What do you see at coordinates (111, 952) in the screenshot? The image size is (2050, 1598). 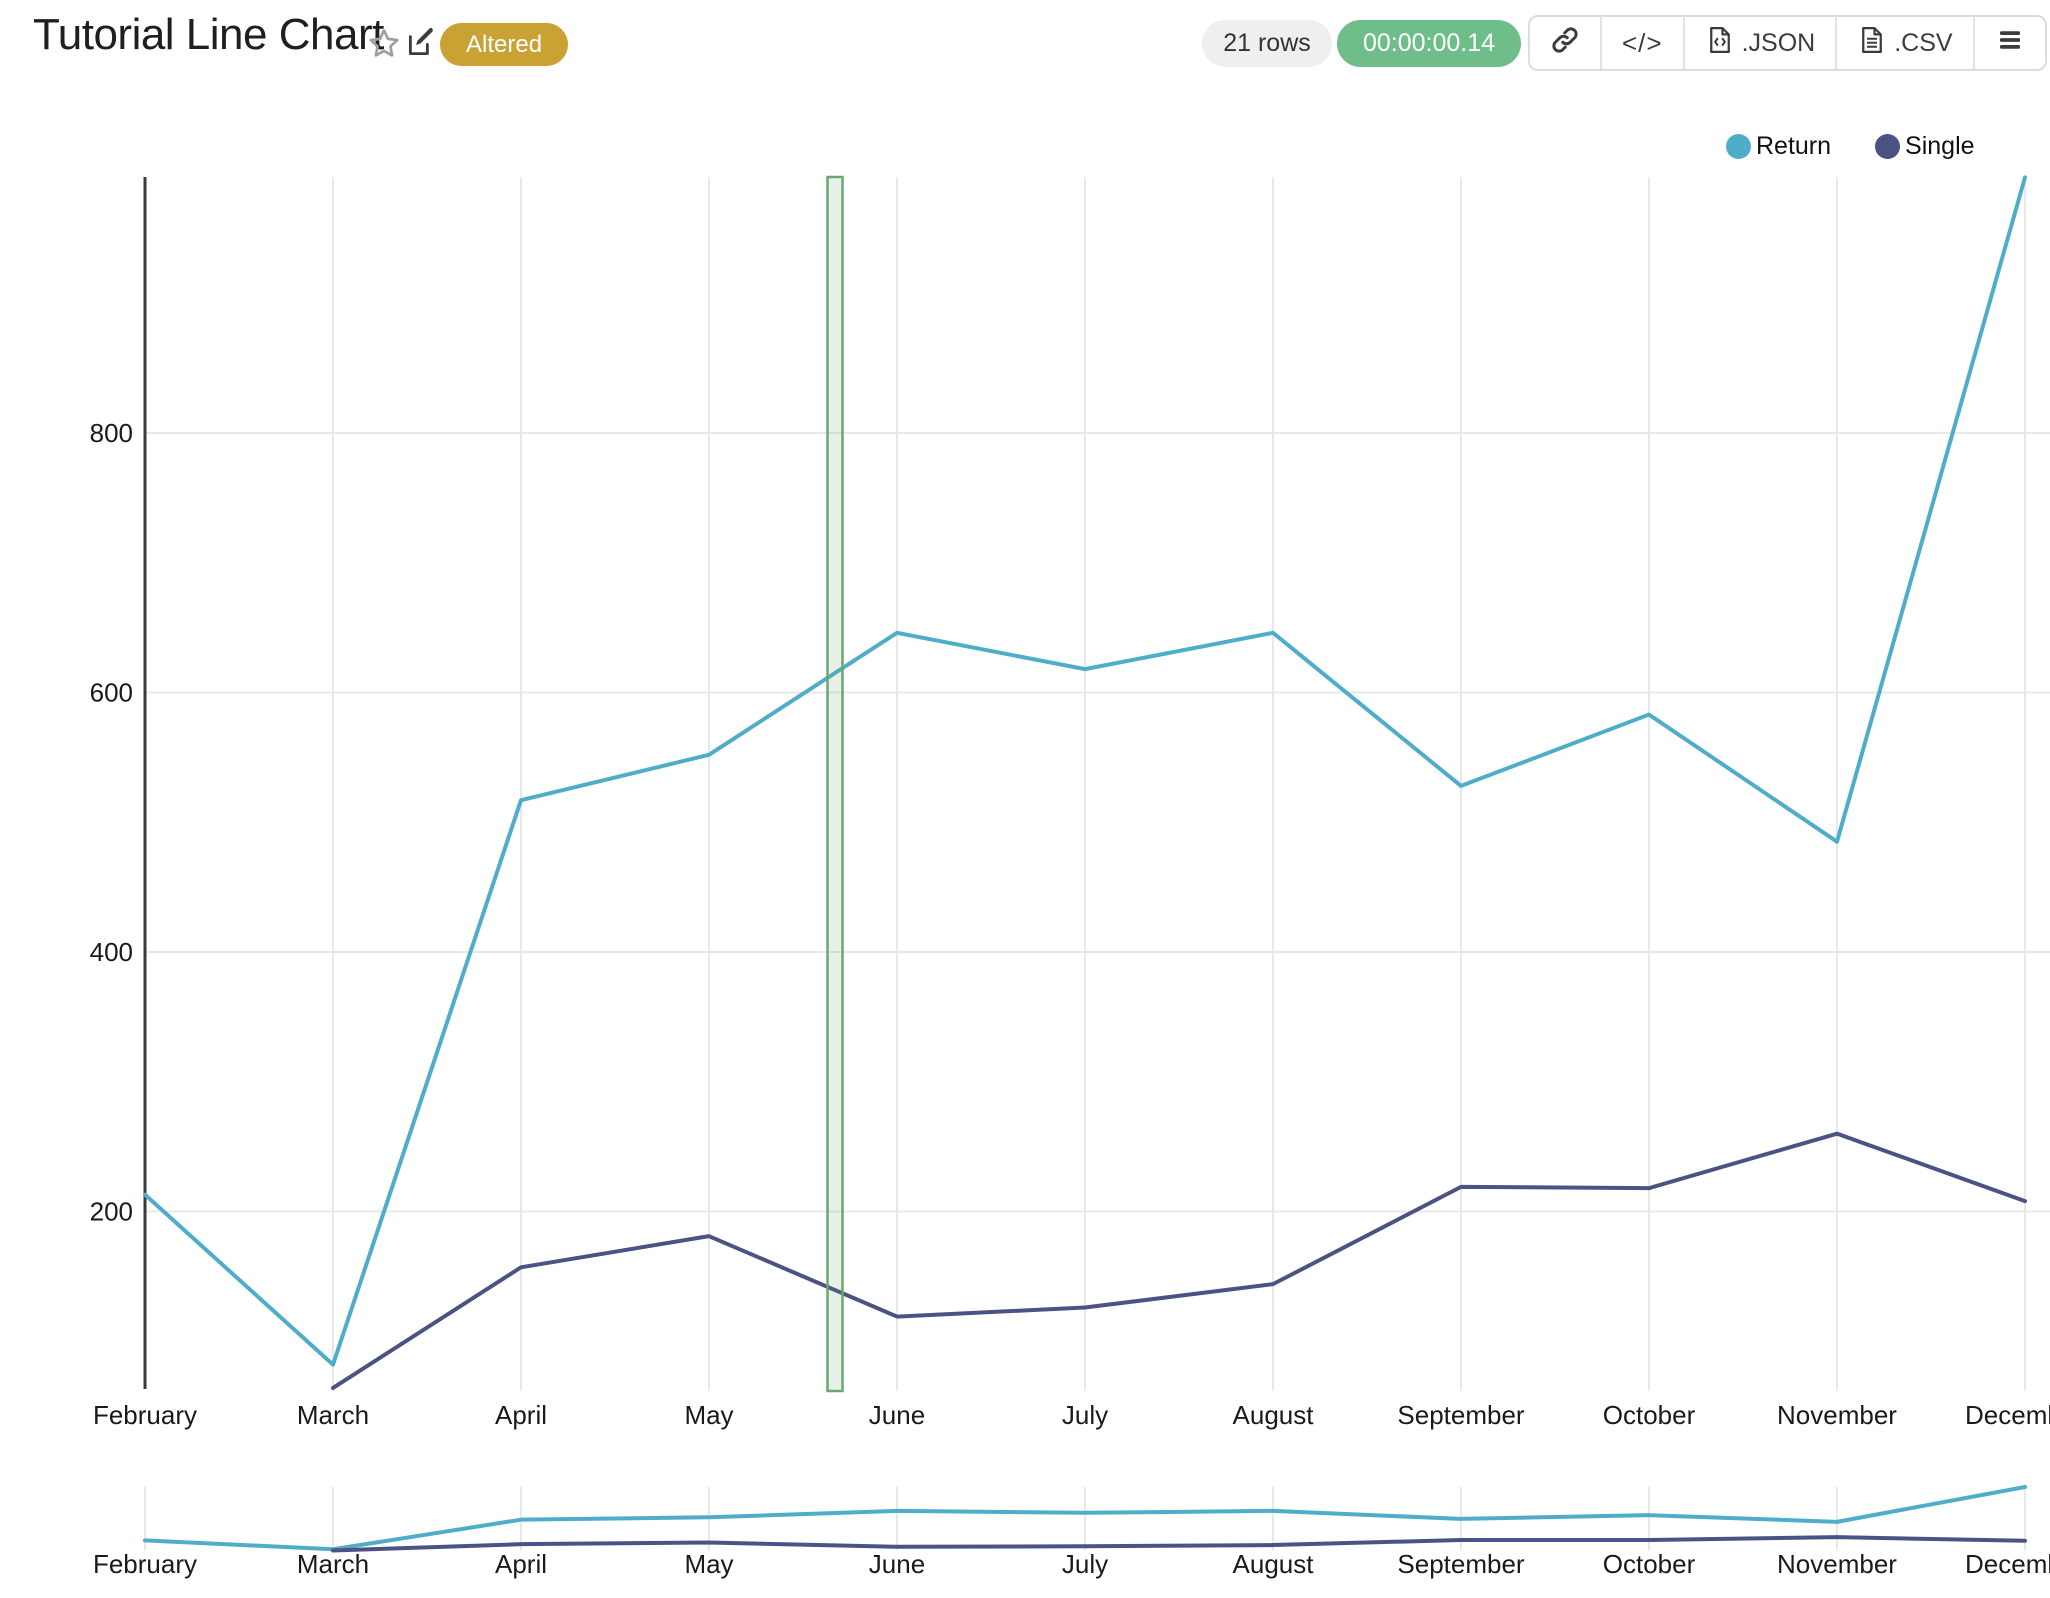 I see `y-axis-tick-label: 400` at bounding box center [111, 952].